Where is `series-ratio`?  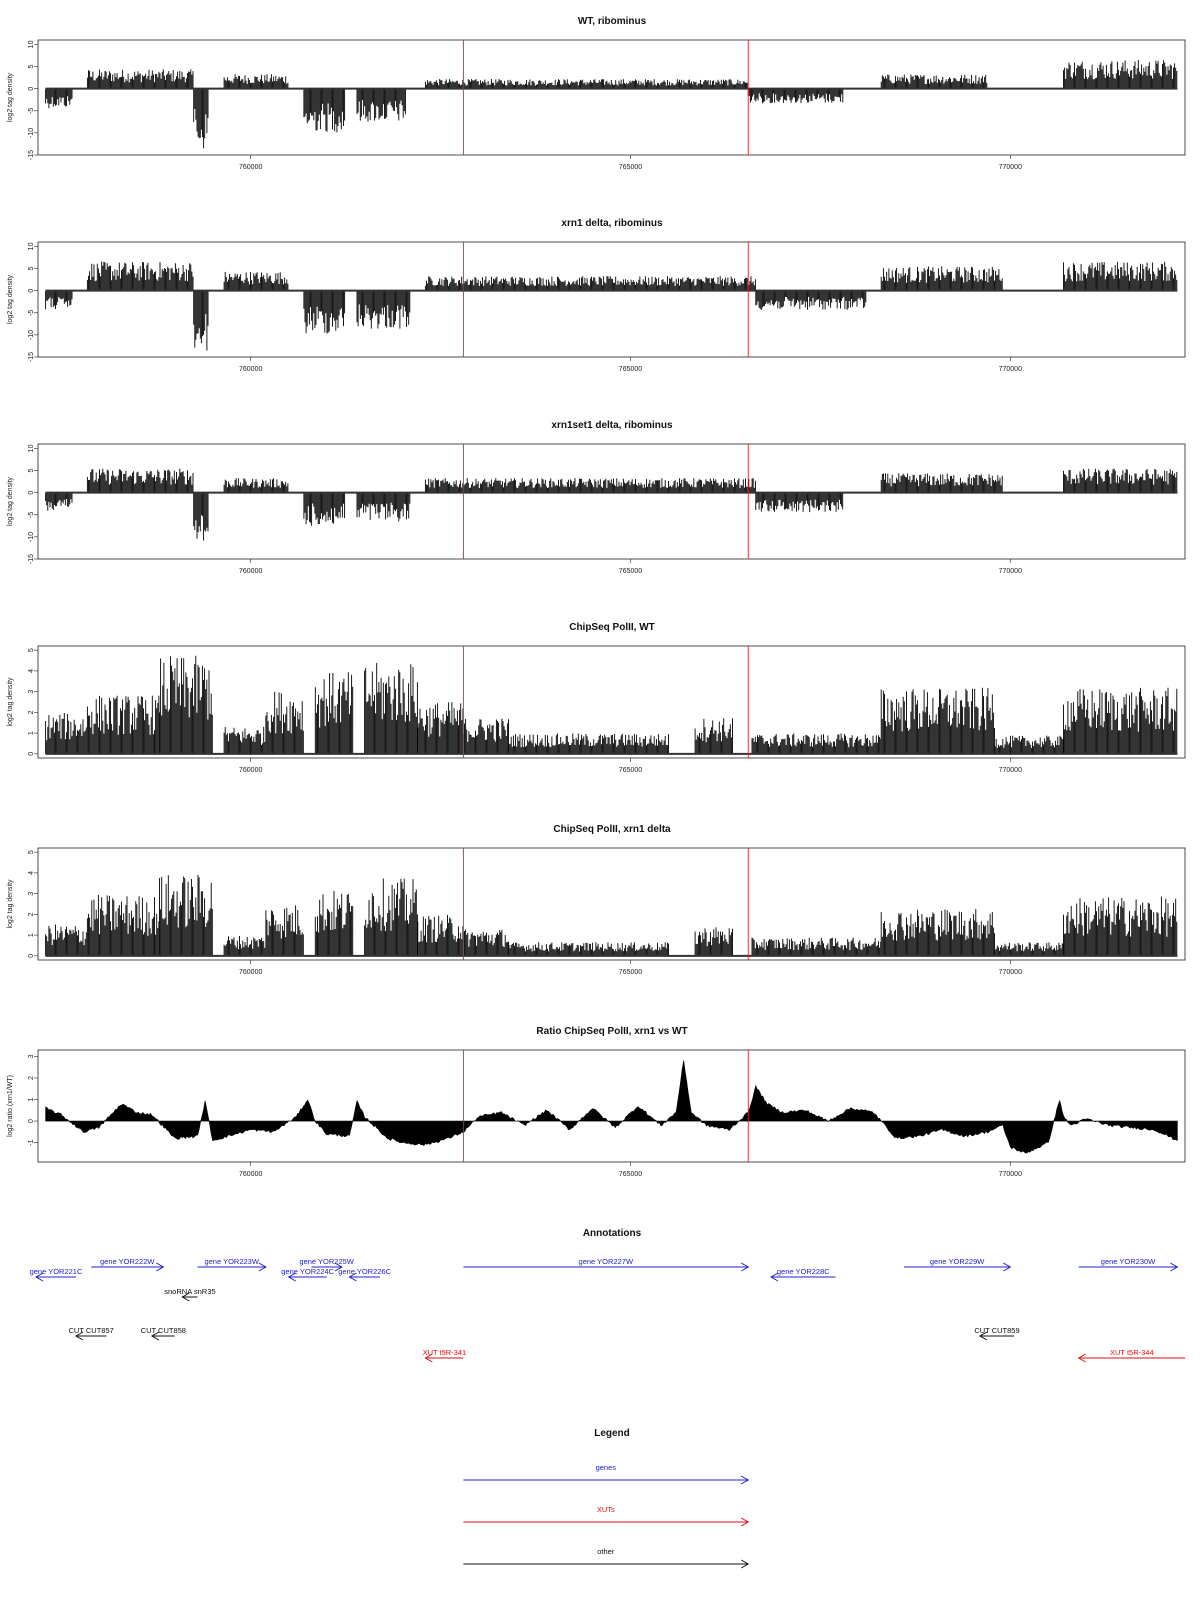
series-ratio is located at coordinates (611, 1107).